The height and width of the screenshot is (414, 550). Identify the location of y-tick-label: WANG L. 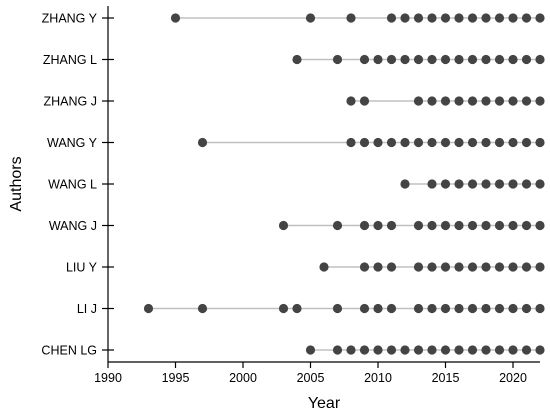
(72, 185).